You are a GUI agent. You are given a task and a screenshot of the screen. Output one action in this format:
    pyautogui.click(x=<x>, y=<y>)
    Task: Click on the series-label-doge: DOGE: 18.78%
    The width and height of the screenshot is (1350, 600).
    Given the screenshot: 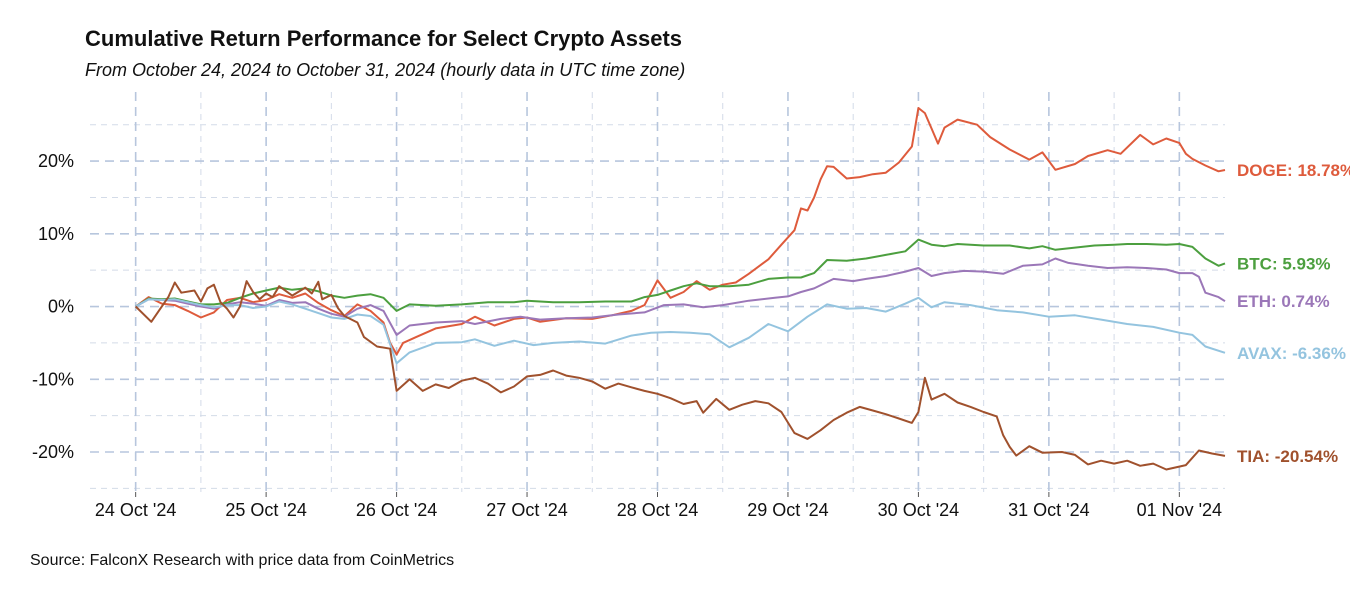 What is the action you would take?
    pyautogui.click(x=1293, y=170)
    